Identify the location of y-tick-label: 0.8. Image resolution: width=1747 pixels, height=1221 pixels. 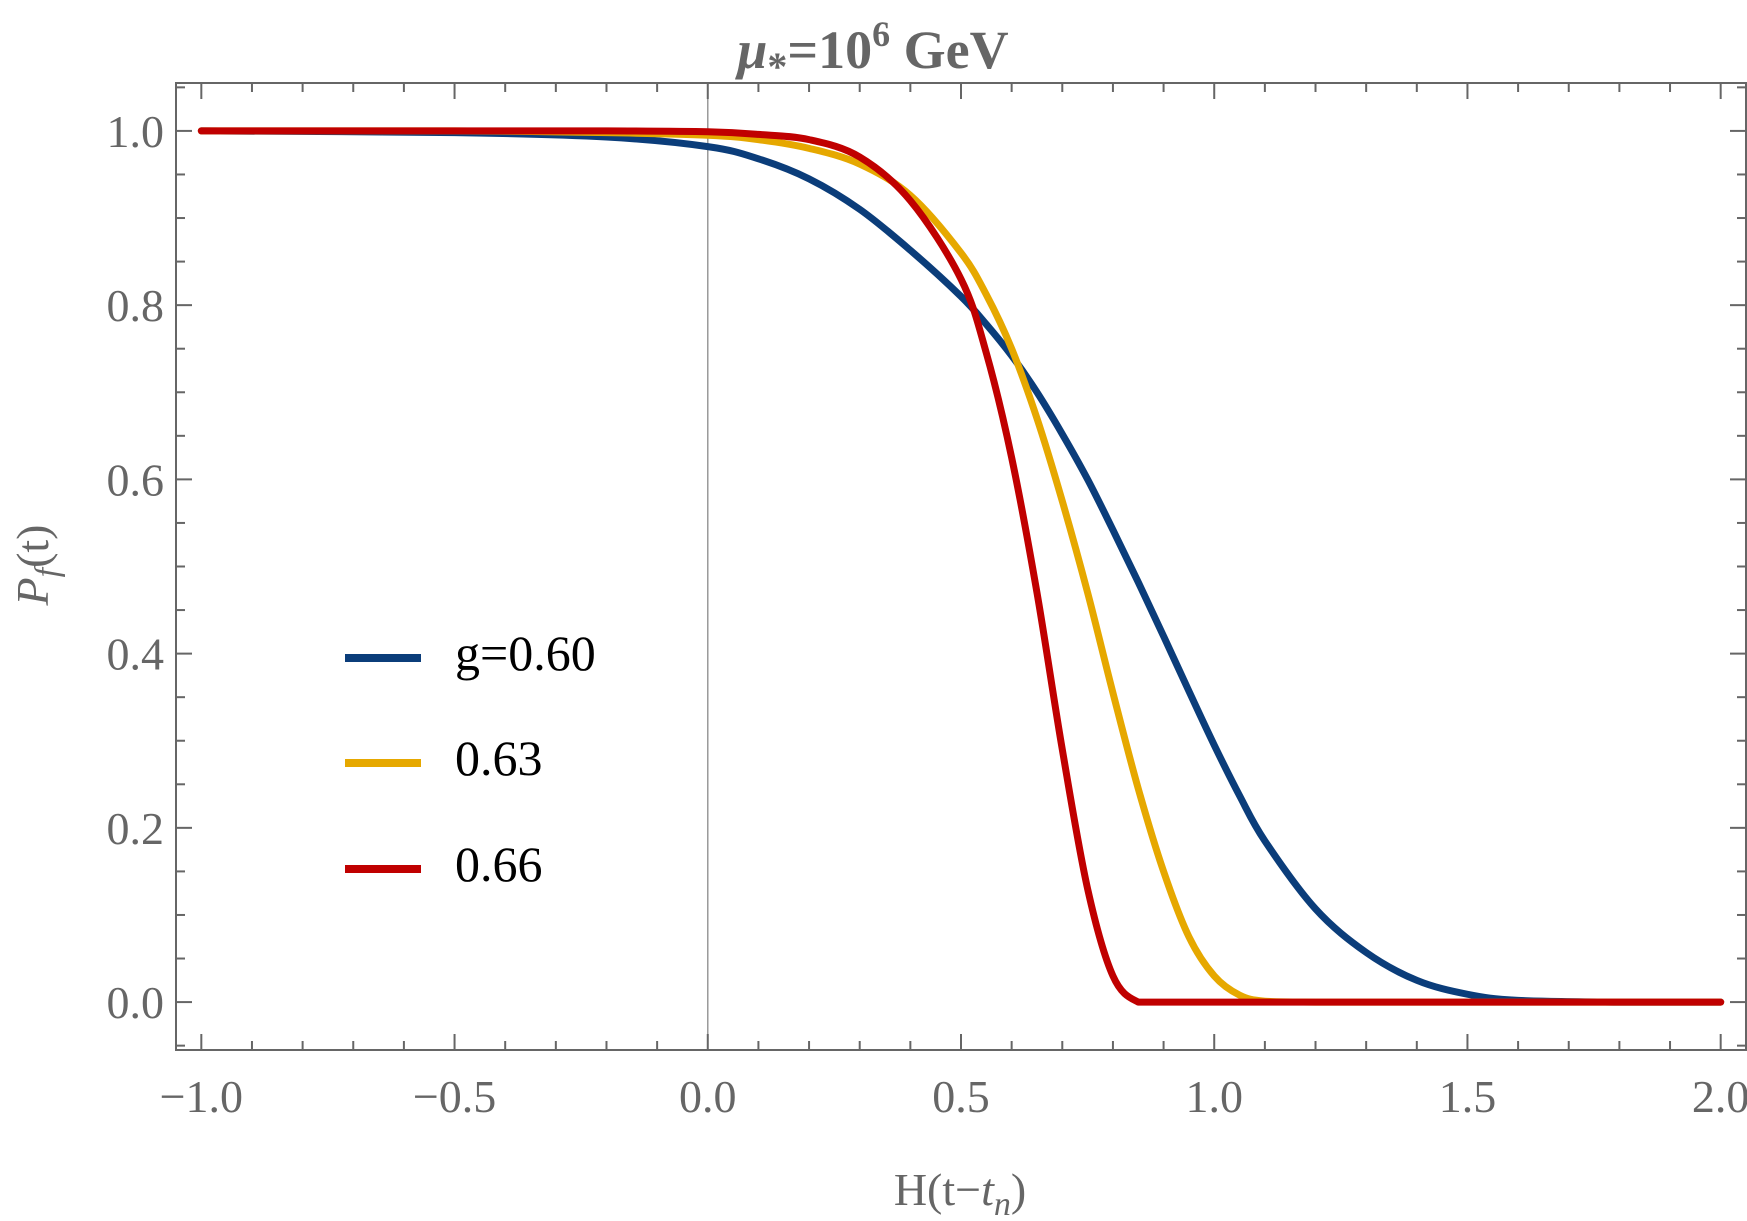
(136, 305).